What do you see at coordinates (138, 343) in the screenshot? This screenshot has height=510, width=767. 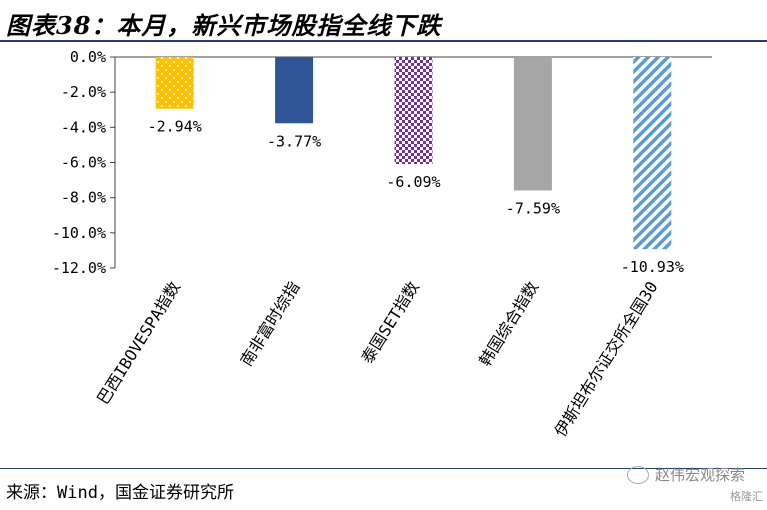 I see `category-label: 巴西IBOVESPA指数` at bounding box center [138, 343].